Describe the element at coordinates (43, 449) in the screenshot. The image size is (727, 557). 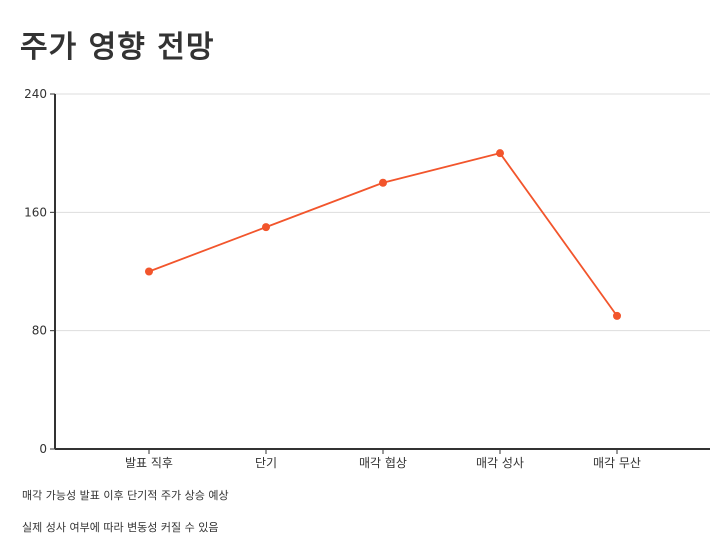
I see `y-tick-label: 0` at that location.